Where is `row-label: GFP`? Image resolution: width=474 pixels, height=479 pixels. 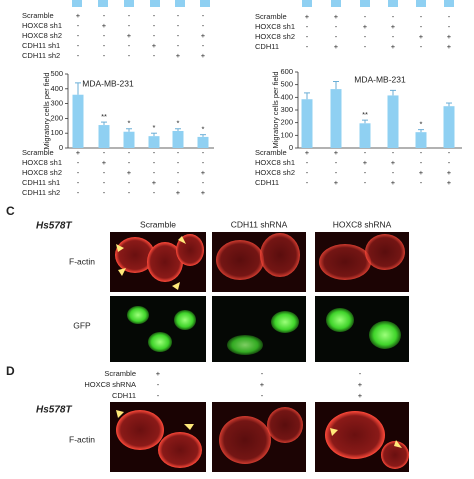 row-label: GFP is located at coordinates (82, 325).